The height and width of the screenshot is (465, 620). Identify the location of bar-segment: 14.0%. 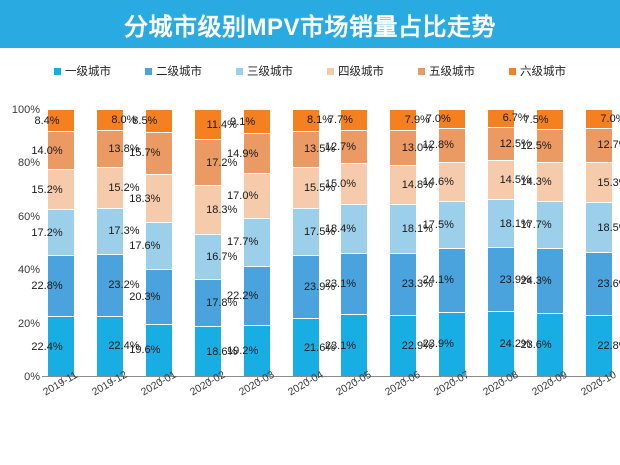
(52, 151).